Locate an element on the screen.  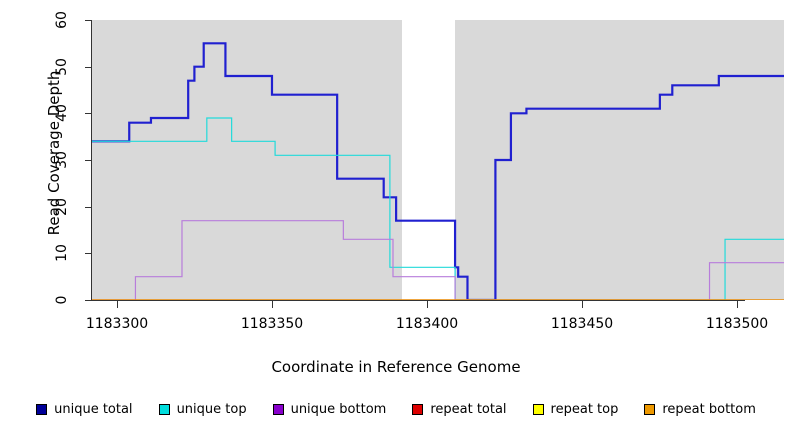
x-tick-label: 1183350 is located at coordinates (272, 324).